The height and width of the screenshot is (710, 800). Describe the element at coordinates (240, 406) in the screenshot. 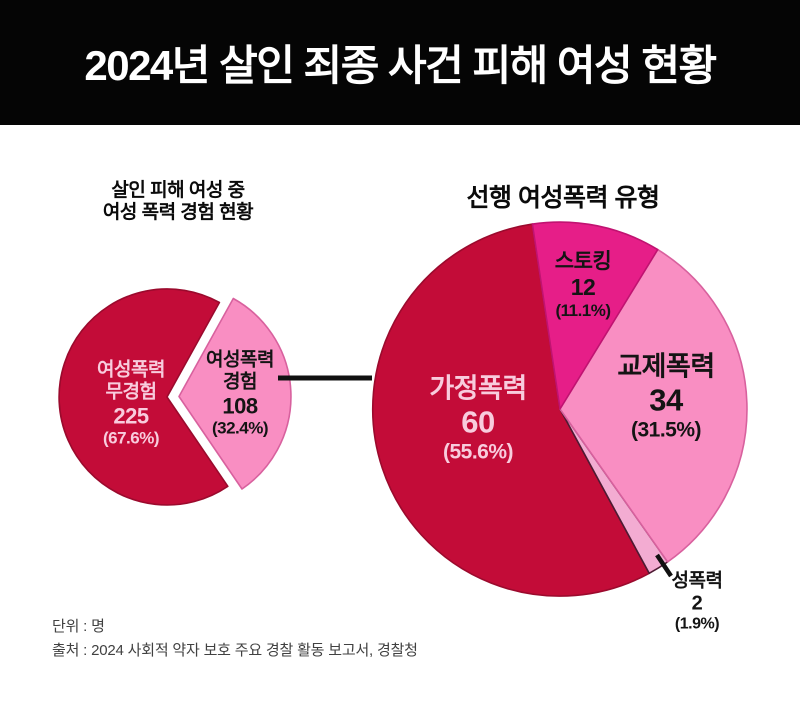

I see `slice-value: 108` at that location.